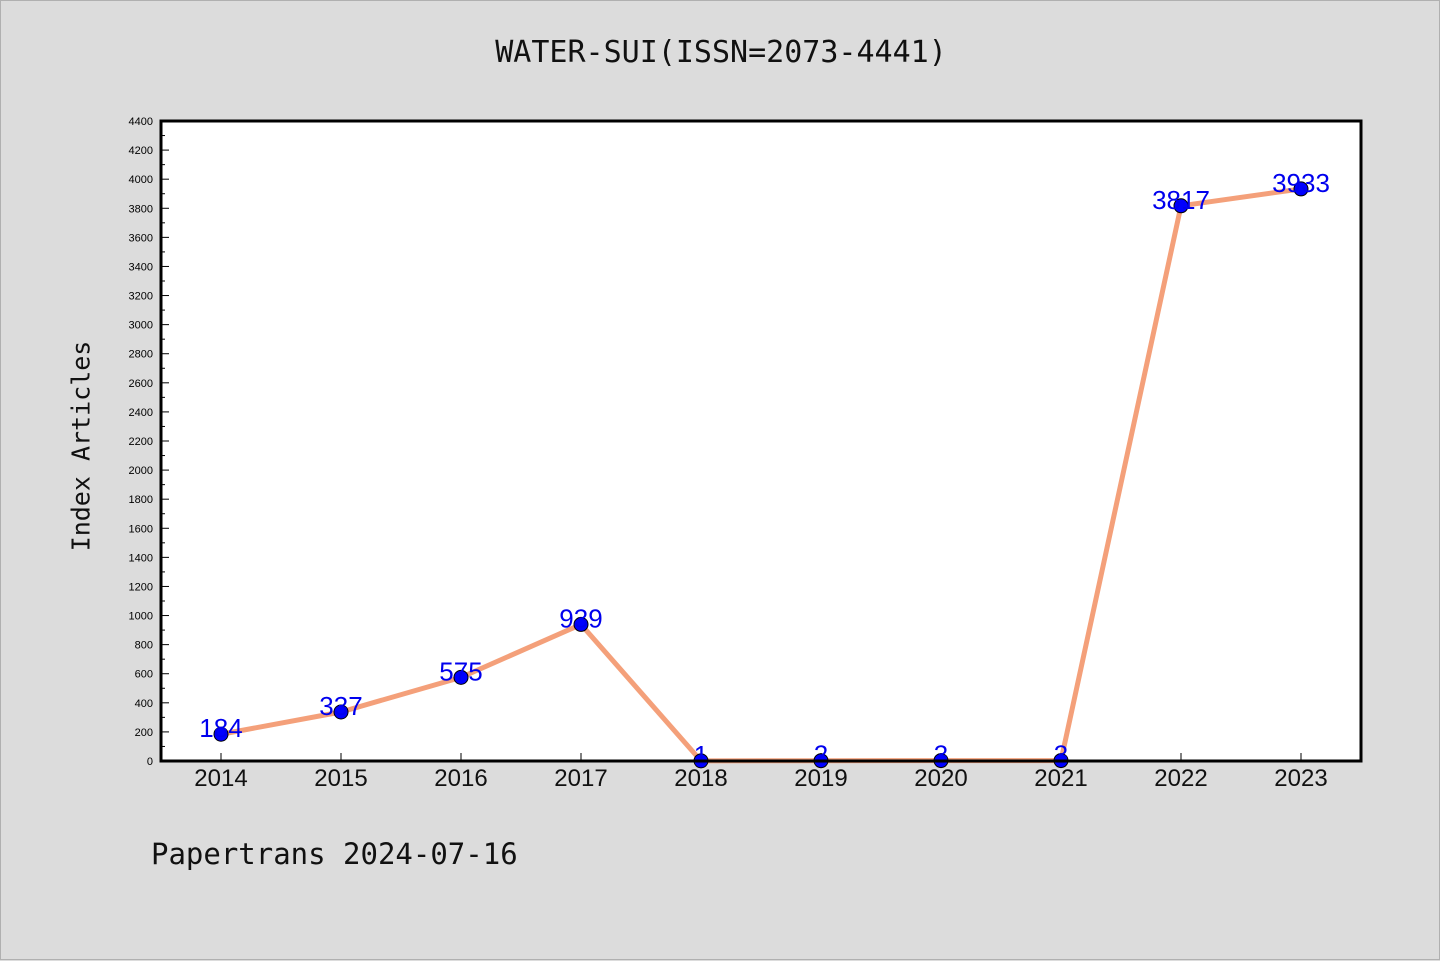  I want to click on footer-text: Papertrans 2024-07-16, so click(334, 854).